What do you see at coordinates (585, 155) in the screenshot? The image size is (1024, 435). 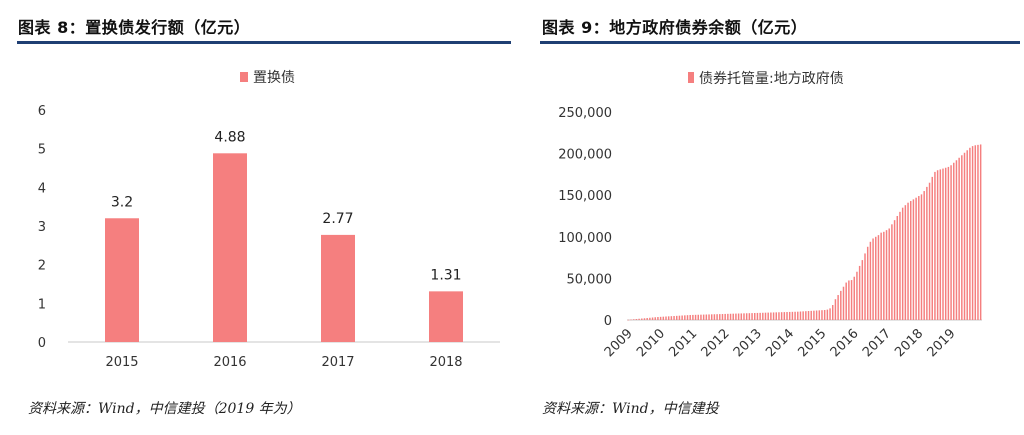 I see `y-tick-label: 200,000` at bounding box center [585, 155].